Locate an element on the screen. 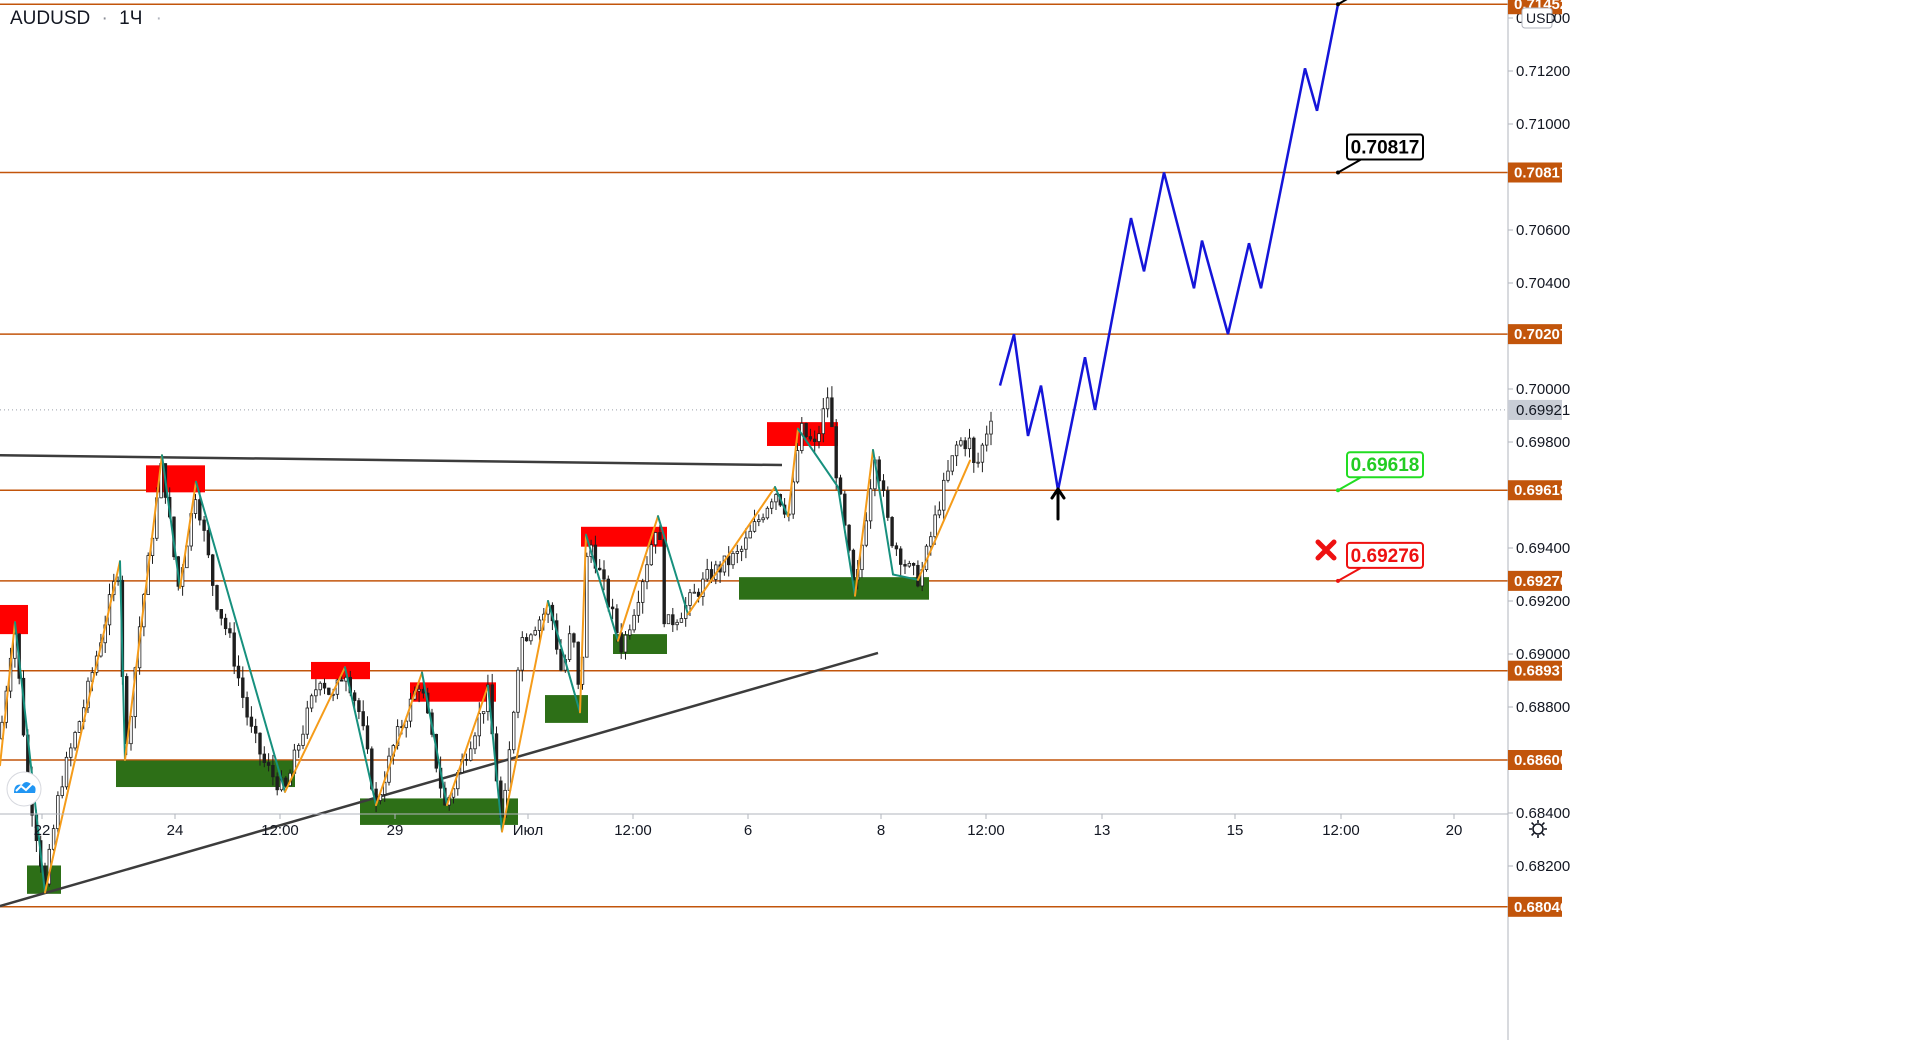 Image resolution: width=1920 pixels, height=1040 pixels. last-price-label: 0.69921 is located at coordinates (1539, 409).